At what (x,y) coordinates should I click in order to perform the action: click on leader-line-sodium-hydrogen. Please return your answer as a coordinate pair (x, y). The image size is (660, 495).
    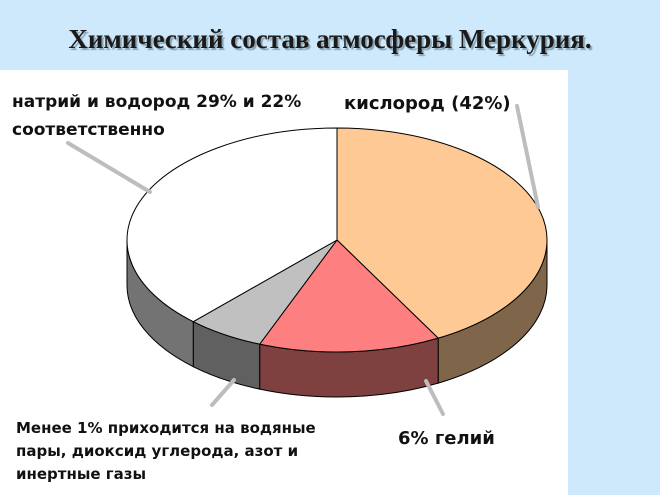
    Looking at the image, I should click on (109, 167).